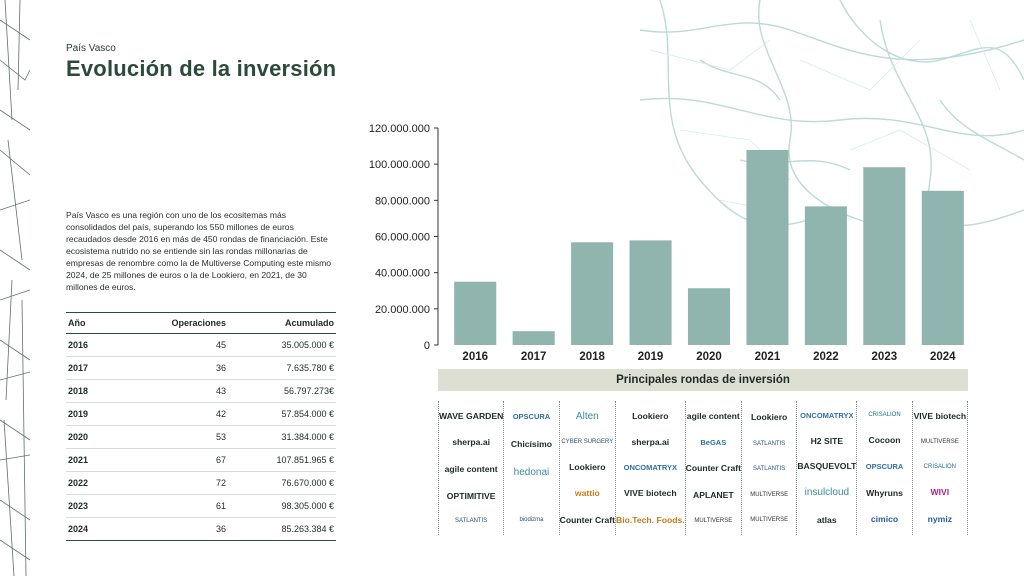 The image size is (1024, 576). Describe the element at coordinates (201, 68) in the screenshot. I see `page-title: Evolución de la inversión` at that location.